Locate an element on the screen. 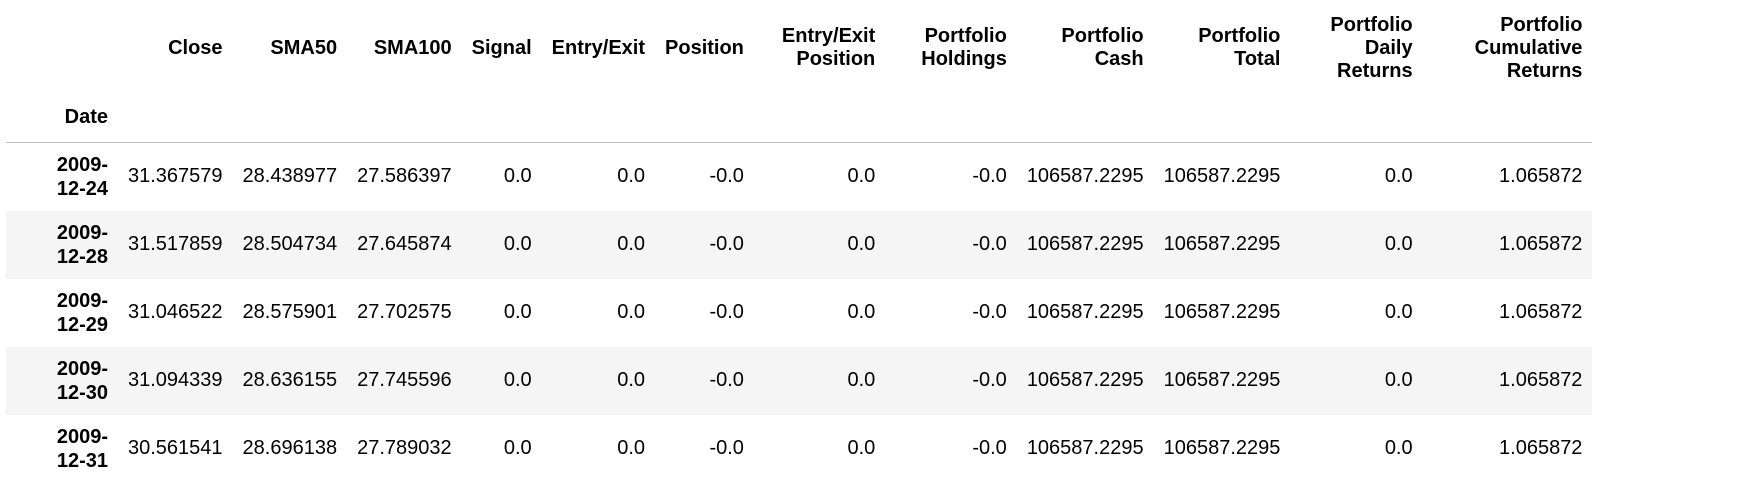 The width and height of the screenshot is (1742, 504). cell-sma50: 28.636155 is located at coordinates (290, 380).